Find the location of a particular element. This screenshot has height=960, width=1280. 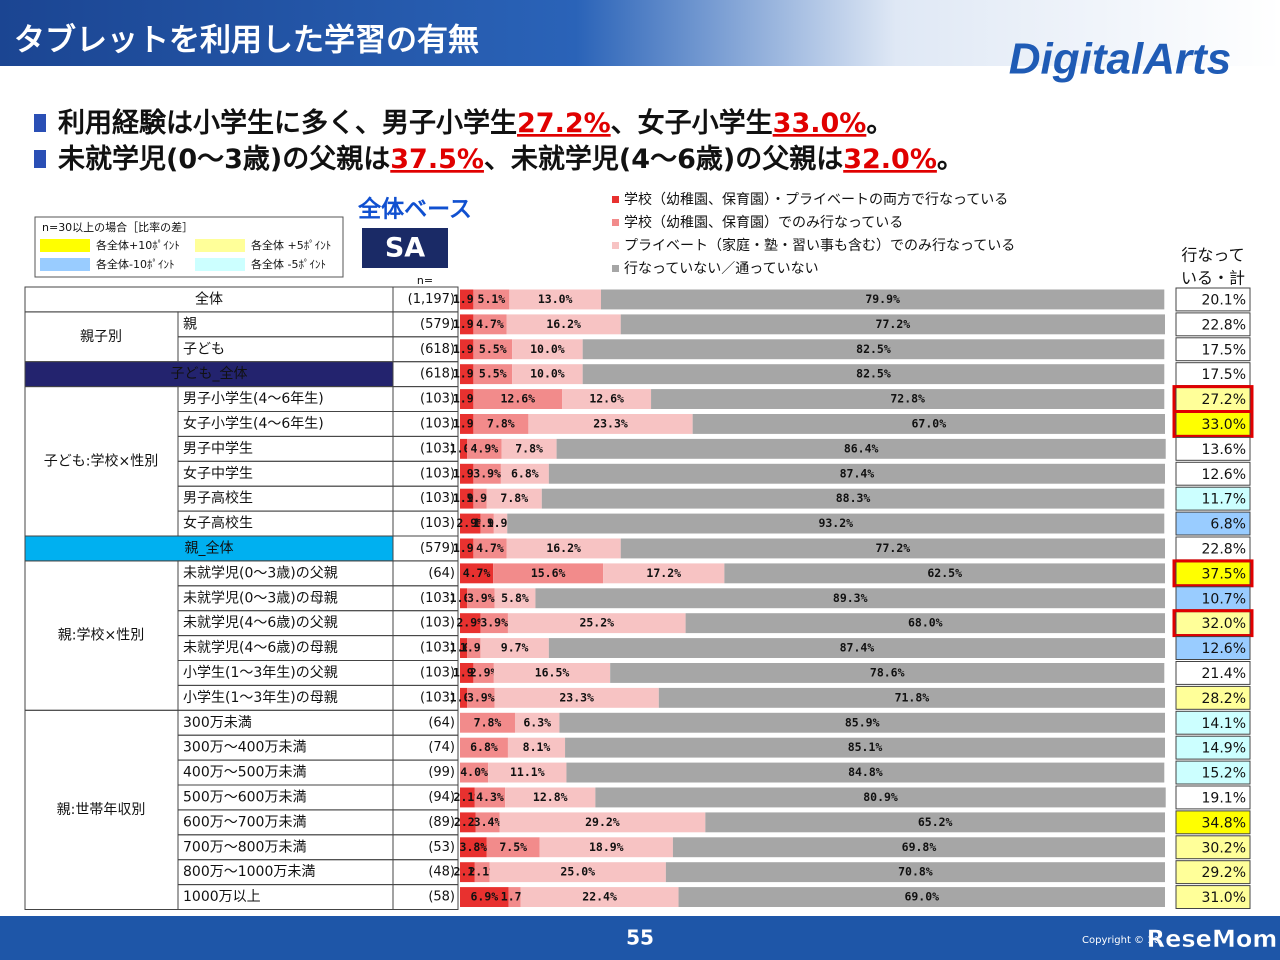

row-label: 女子小学生(4～6年生) is located at coordinates (253, 423).